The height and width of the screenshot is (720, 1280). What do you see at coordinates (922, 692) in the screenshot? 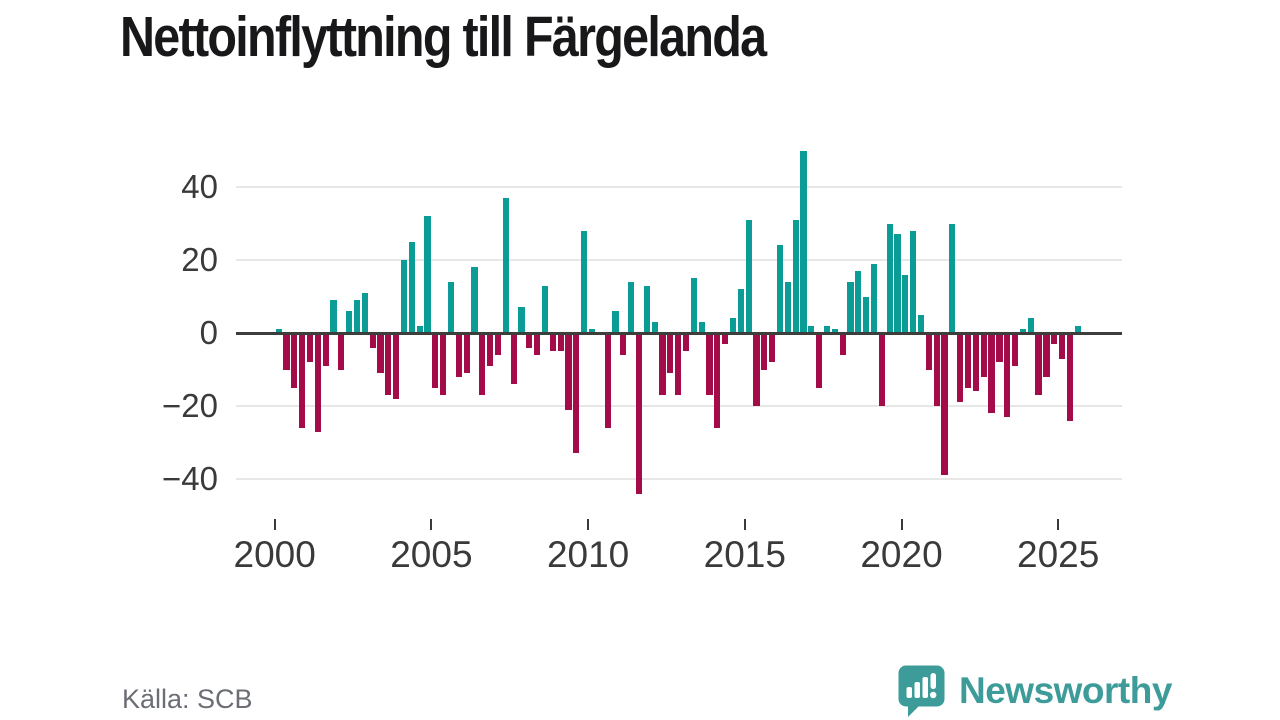
I see `newsworthy-bubble-chart-icon` at bounding box center [922, 692].